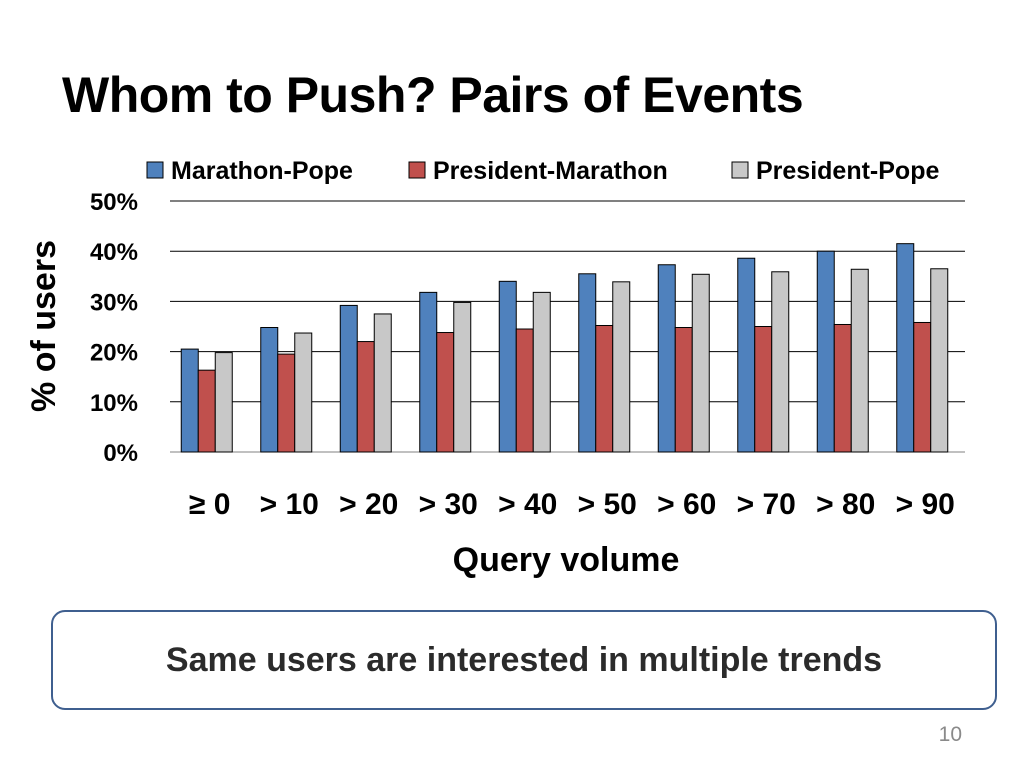 The width and height of the screenshot is (1024, 768). I want to click on y-tick-label: 30%, so click(114, 302).